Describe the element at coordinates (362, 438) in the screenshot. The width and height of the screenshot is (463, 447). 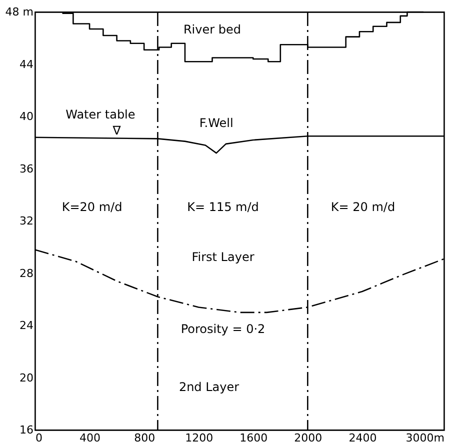
I see `x-tick-label: 2400` at that location.